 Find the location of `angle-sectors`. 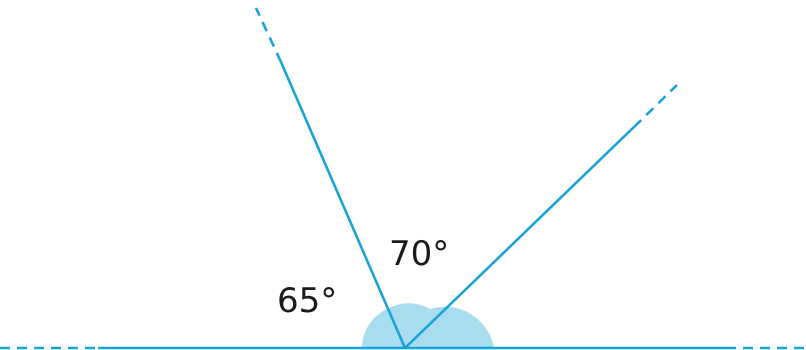

angle-sectors is located at coordinates (428, 325).